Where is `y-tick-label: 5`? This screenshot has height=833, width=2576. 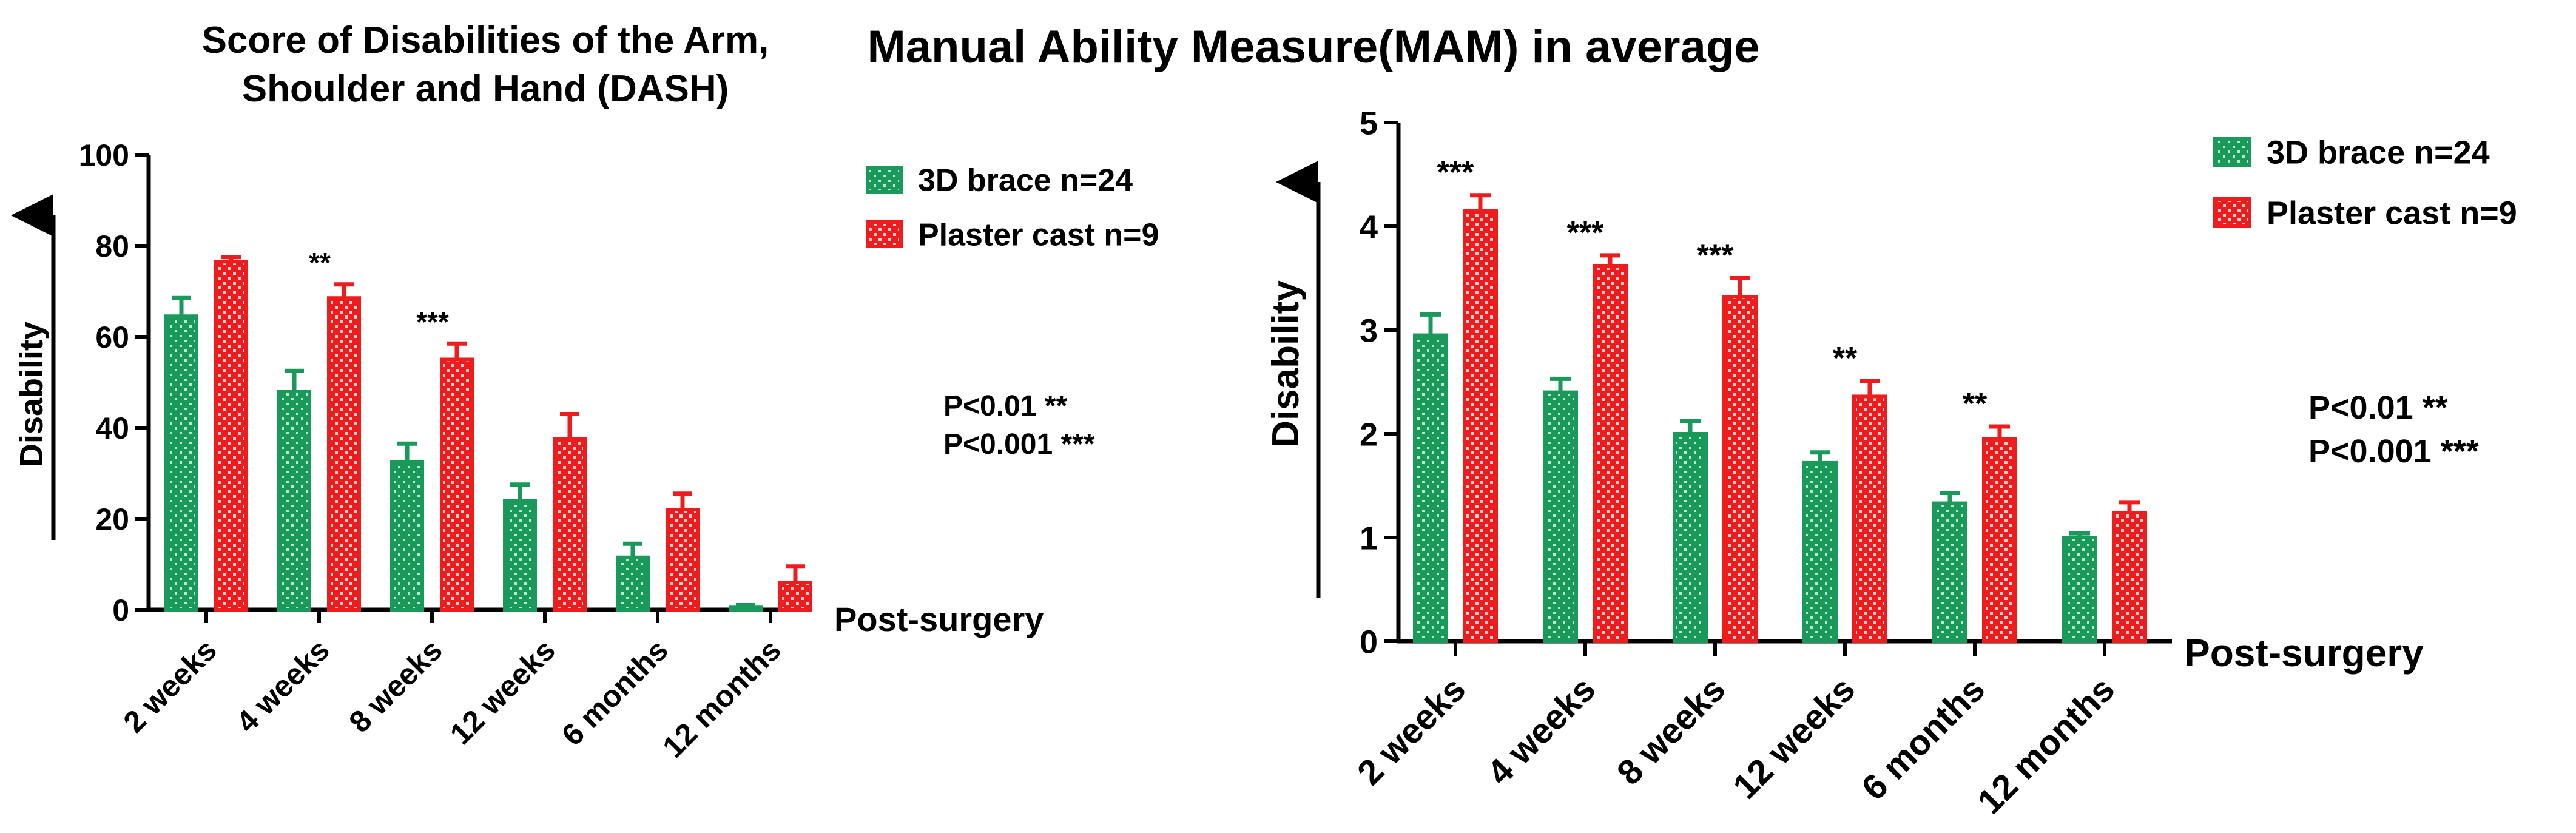
y-tick-label: 5 is located at coordinates (1369, 123).